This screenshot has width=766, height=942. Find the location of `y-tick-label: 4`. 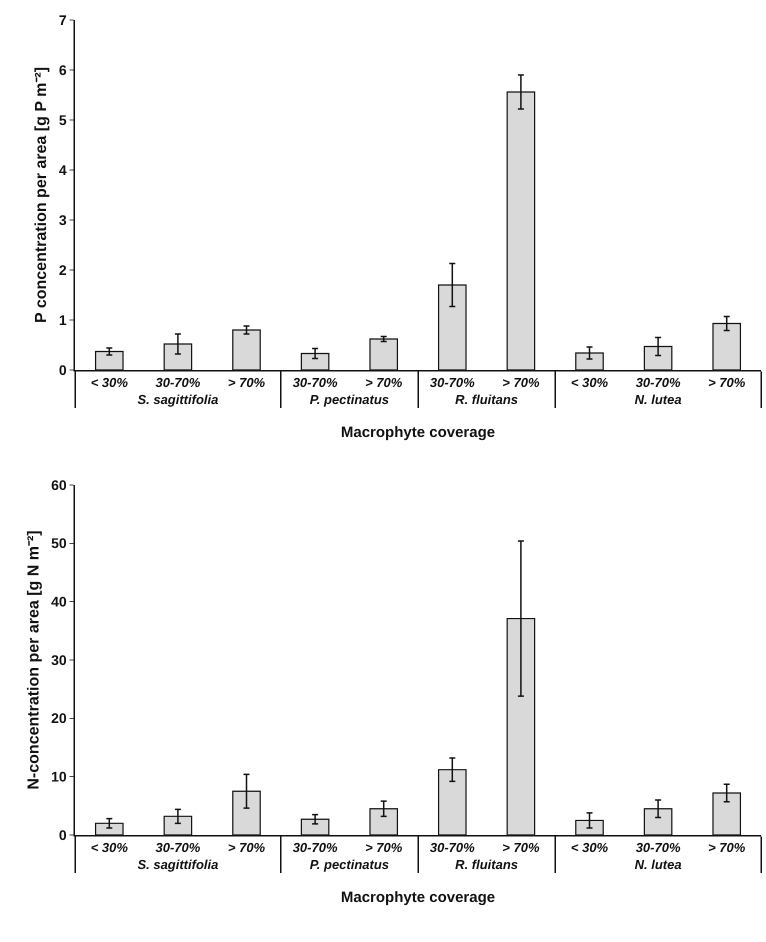

y-tick-label: 4 is located at coordinates (62, 170).